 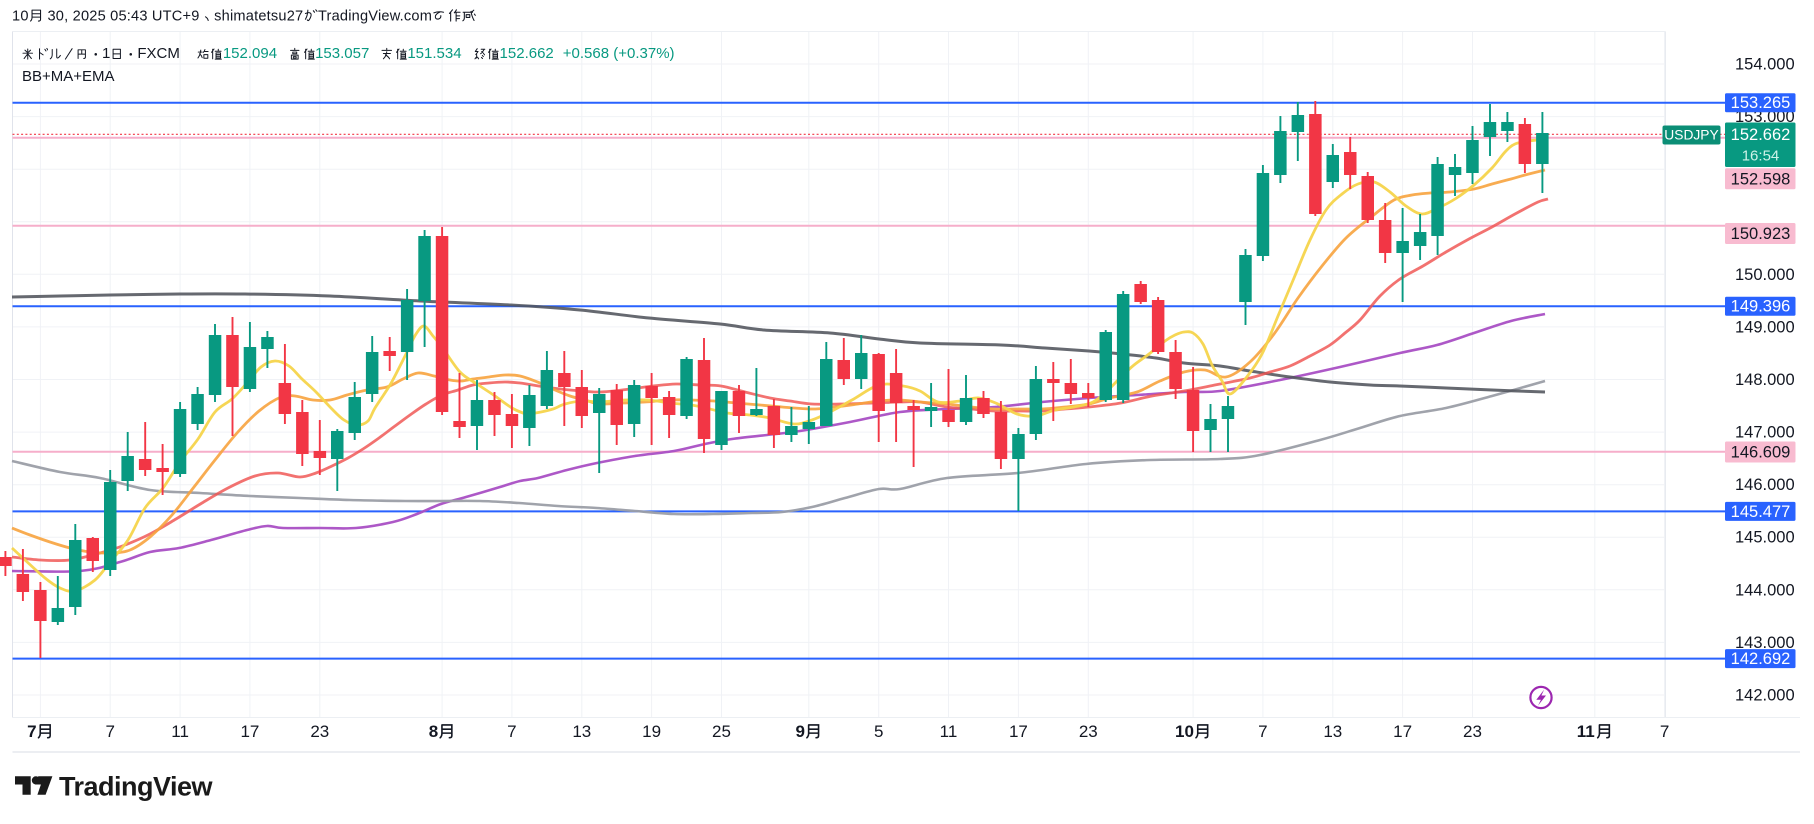 What do you see at coordinates (1765, 590) in the screenshot?
I see `svg-text: 144.000` at bounding box center [1765, 590].